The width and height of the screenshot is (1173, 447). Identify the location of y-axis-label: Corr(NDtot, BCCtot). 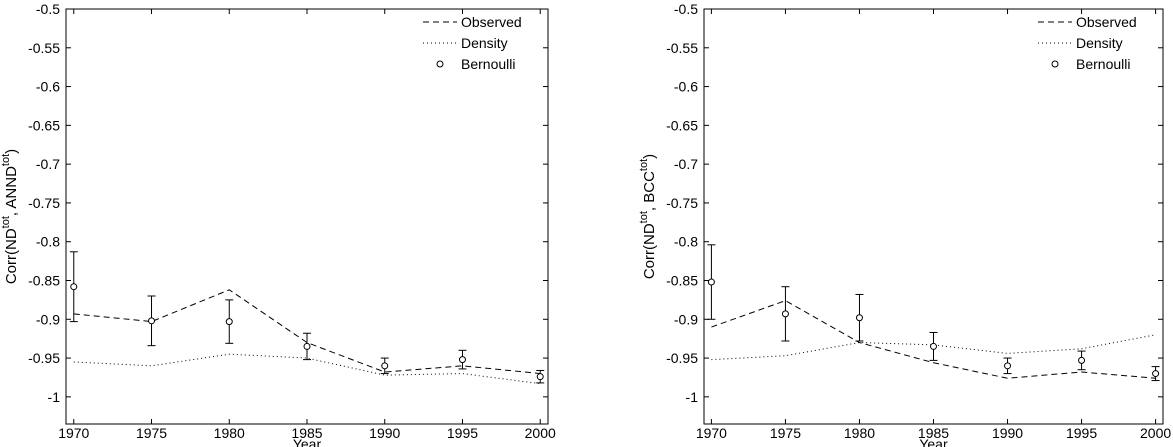
(648, 216).